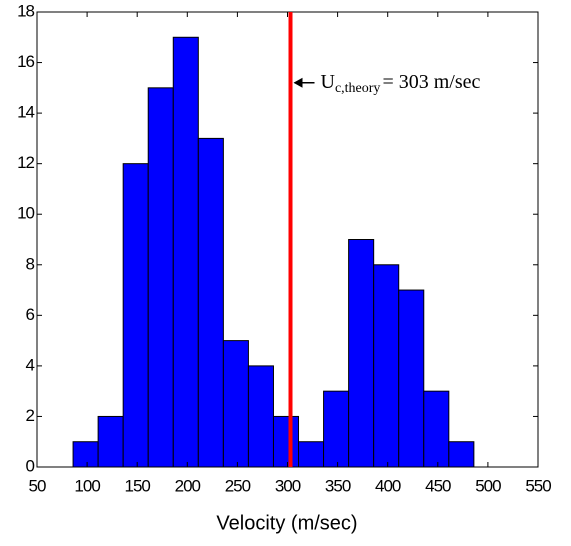 The image size is (571, 546). What do you see at coordinates (25, 61) in the screenshot?
I see `y-tick-label: 16` at bounding box center [25, 61].